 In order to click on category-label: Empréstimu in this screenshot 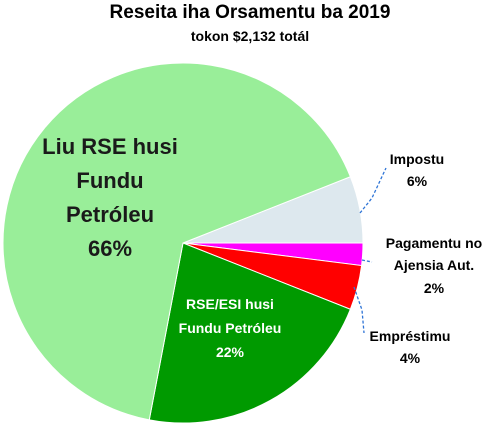, I will do `click(410, 336)`.